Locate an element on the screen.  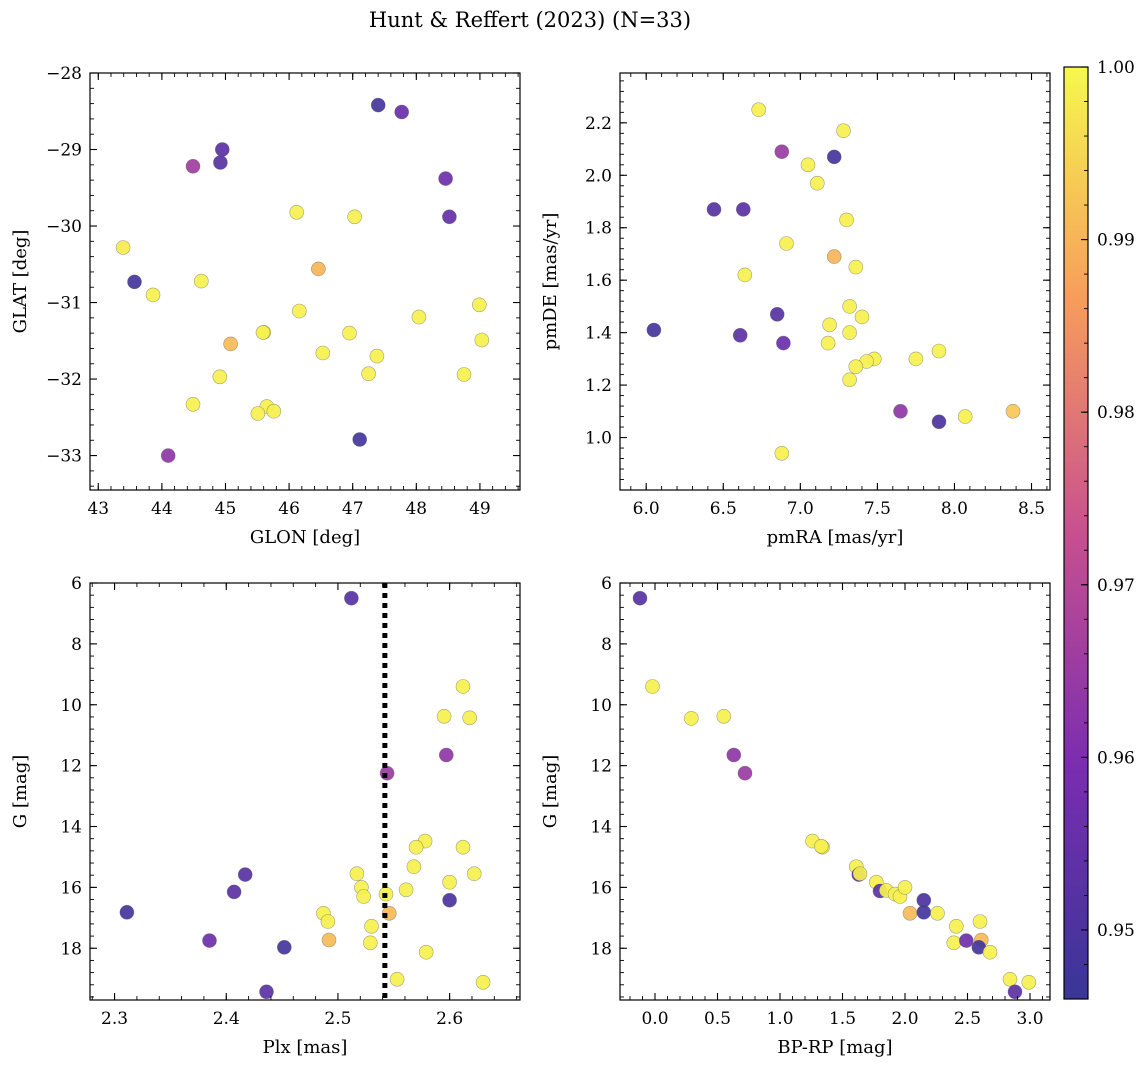
x-tick-label: 45 is located at coordinates (226, 509).